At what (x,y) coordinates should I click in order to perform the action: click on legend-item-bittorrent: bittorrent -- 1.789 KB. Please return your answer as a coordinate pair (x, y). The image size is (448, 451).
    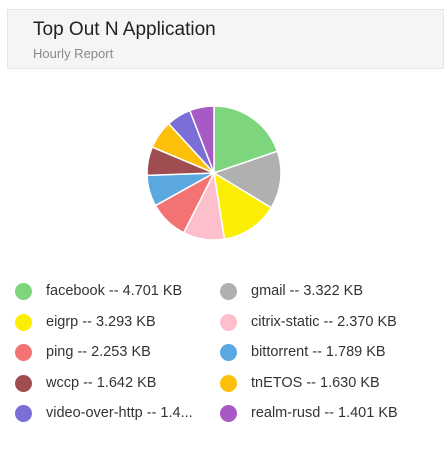
    Looking at the image, I should click on (320, 353).